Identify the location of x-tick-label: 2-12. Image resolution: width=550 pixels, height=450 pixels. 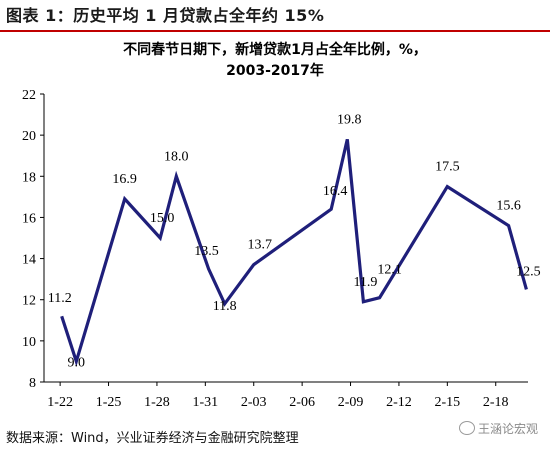
(399, 402).